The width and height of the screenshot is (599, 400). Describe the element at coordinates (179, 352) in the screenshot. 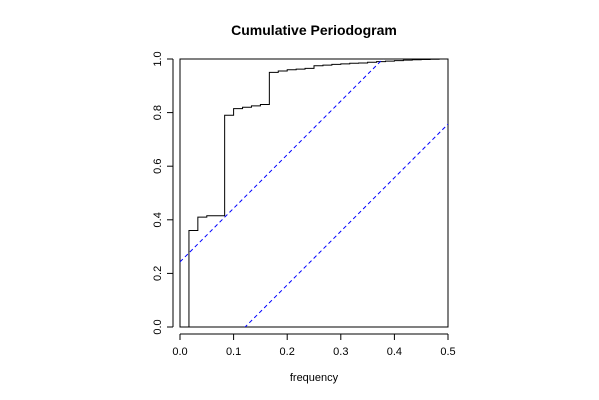

I see `x-tick-label: 0.0` at that location.